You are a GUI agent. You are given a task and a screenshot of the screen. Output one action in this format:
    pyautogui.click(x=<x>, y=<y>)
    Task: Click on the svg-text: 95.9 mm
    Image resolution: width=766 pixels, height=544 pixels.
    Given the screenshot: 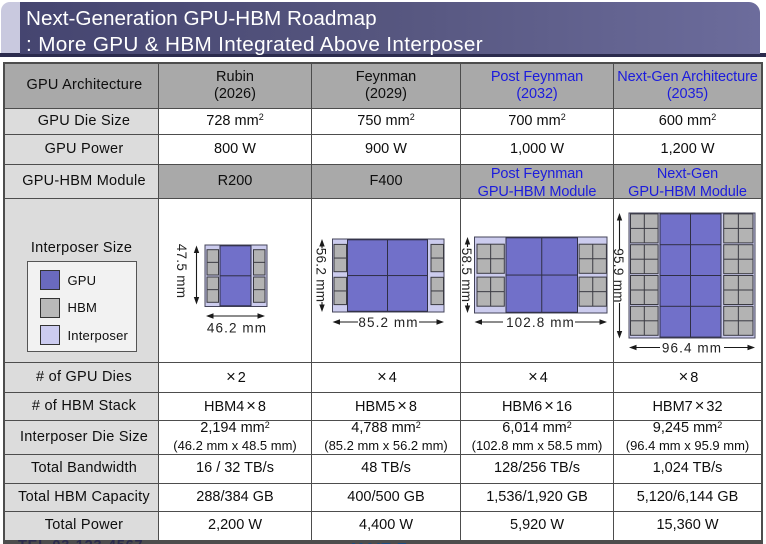 What is the action you would take?
    pyautogui.click(x=619, y=275)
    